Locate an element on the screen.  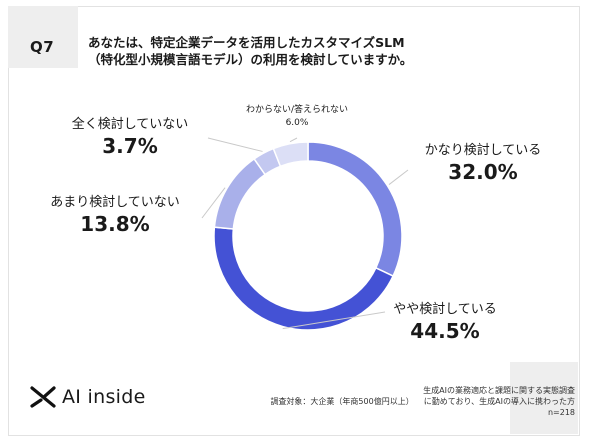
corner-decoration-bottom-right is located at coordinates (544, 398).